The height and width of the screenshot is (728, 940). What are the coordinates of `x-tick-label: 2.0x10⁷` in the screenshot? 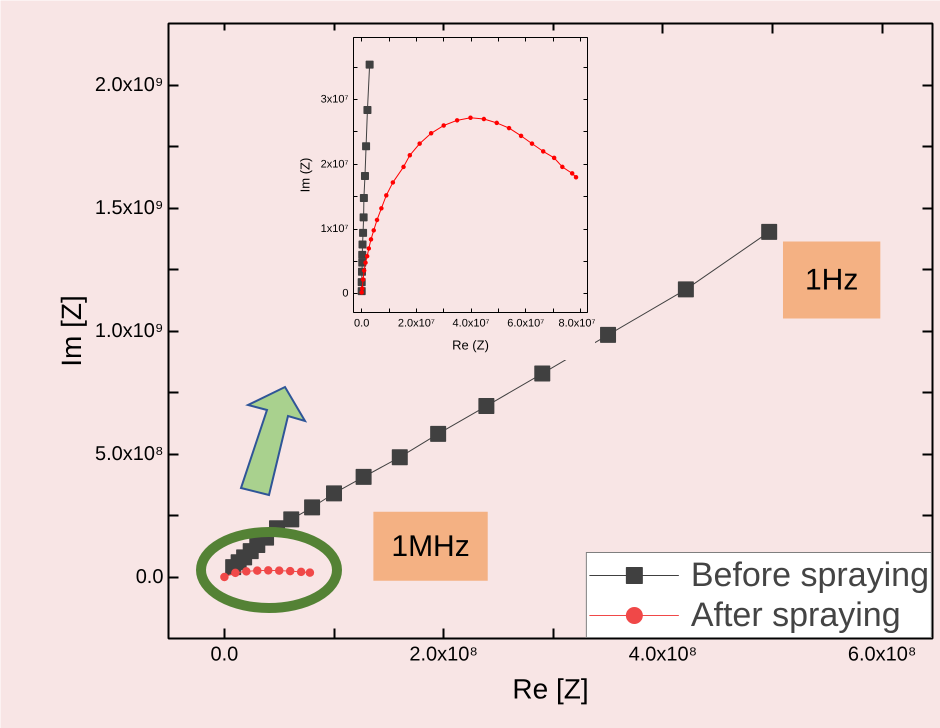 It's located at (416, 324).